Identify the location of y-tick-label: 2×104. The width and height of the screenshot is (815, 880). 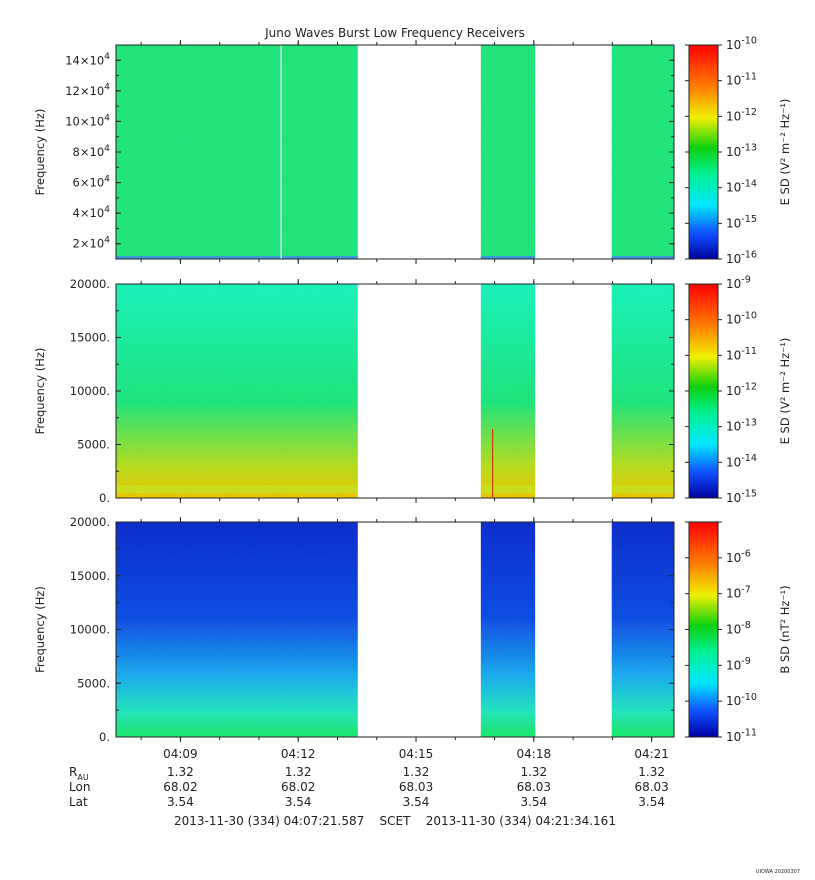
(92, 243).